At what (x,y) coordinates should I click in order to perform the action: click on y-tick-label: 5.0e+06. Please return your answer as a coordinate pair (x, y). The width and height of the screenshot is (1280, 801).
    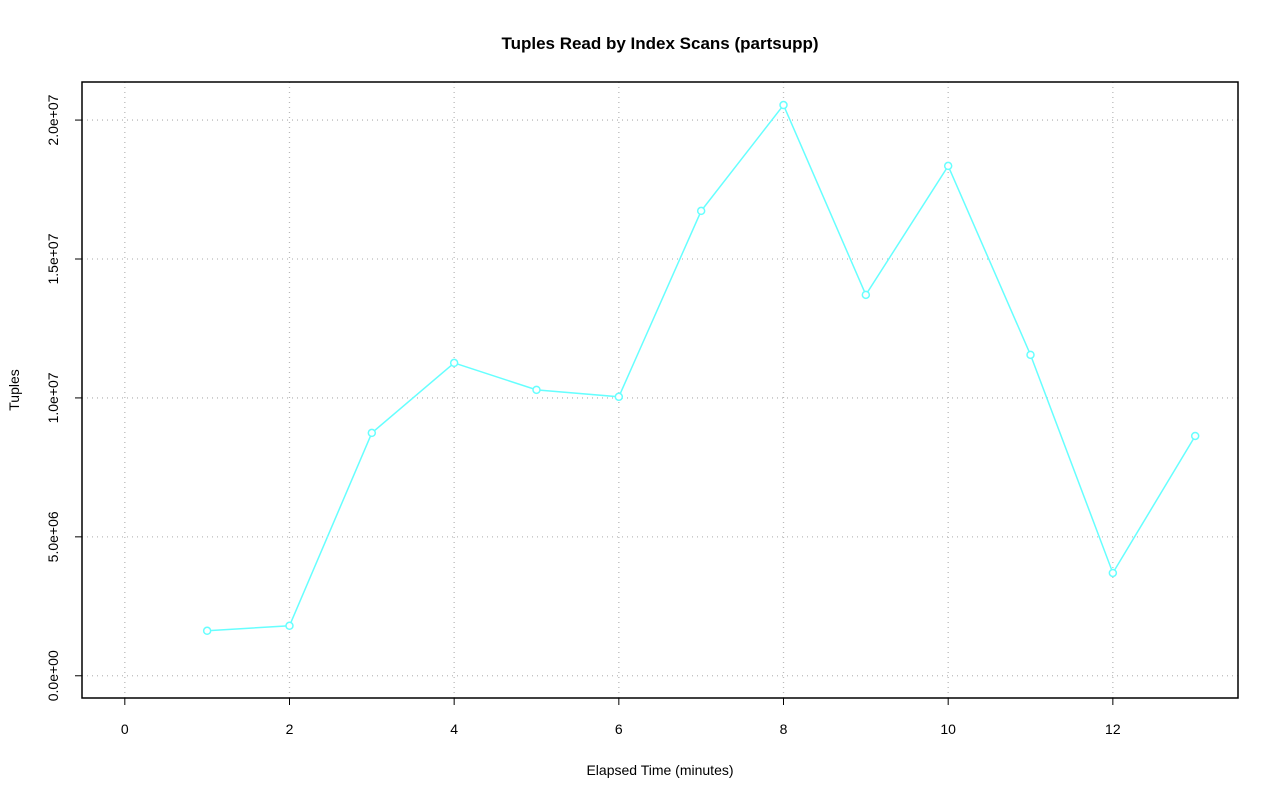
    Looking at the image, I should click on (53, 536).